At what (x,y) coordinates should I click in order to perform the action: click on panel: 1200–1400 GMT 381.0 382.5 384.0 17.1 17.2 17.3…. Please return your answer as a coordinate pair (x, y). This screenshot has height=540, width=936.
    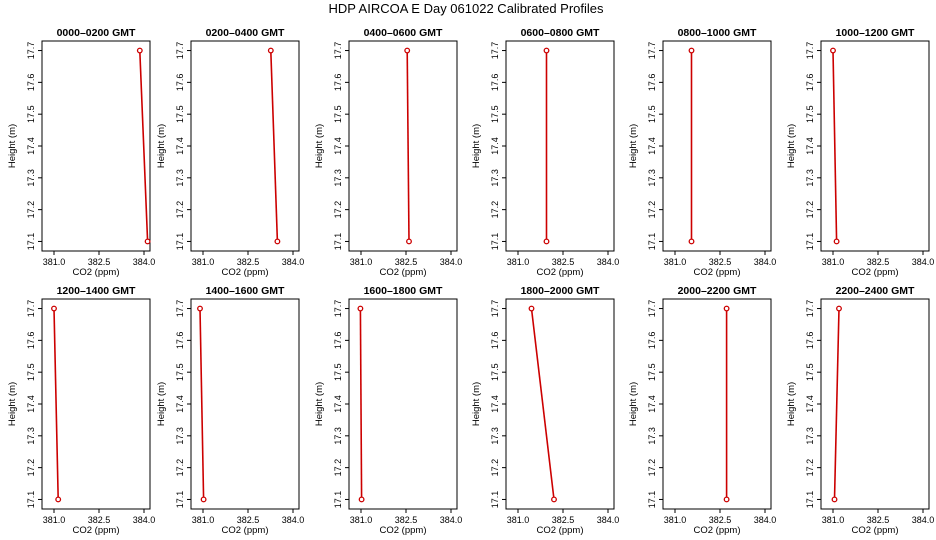
    Looking at the image, I should click on (81, 410).